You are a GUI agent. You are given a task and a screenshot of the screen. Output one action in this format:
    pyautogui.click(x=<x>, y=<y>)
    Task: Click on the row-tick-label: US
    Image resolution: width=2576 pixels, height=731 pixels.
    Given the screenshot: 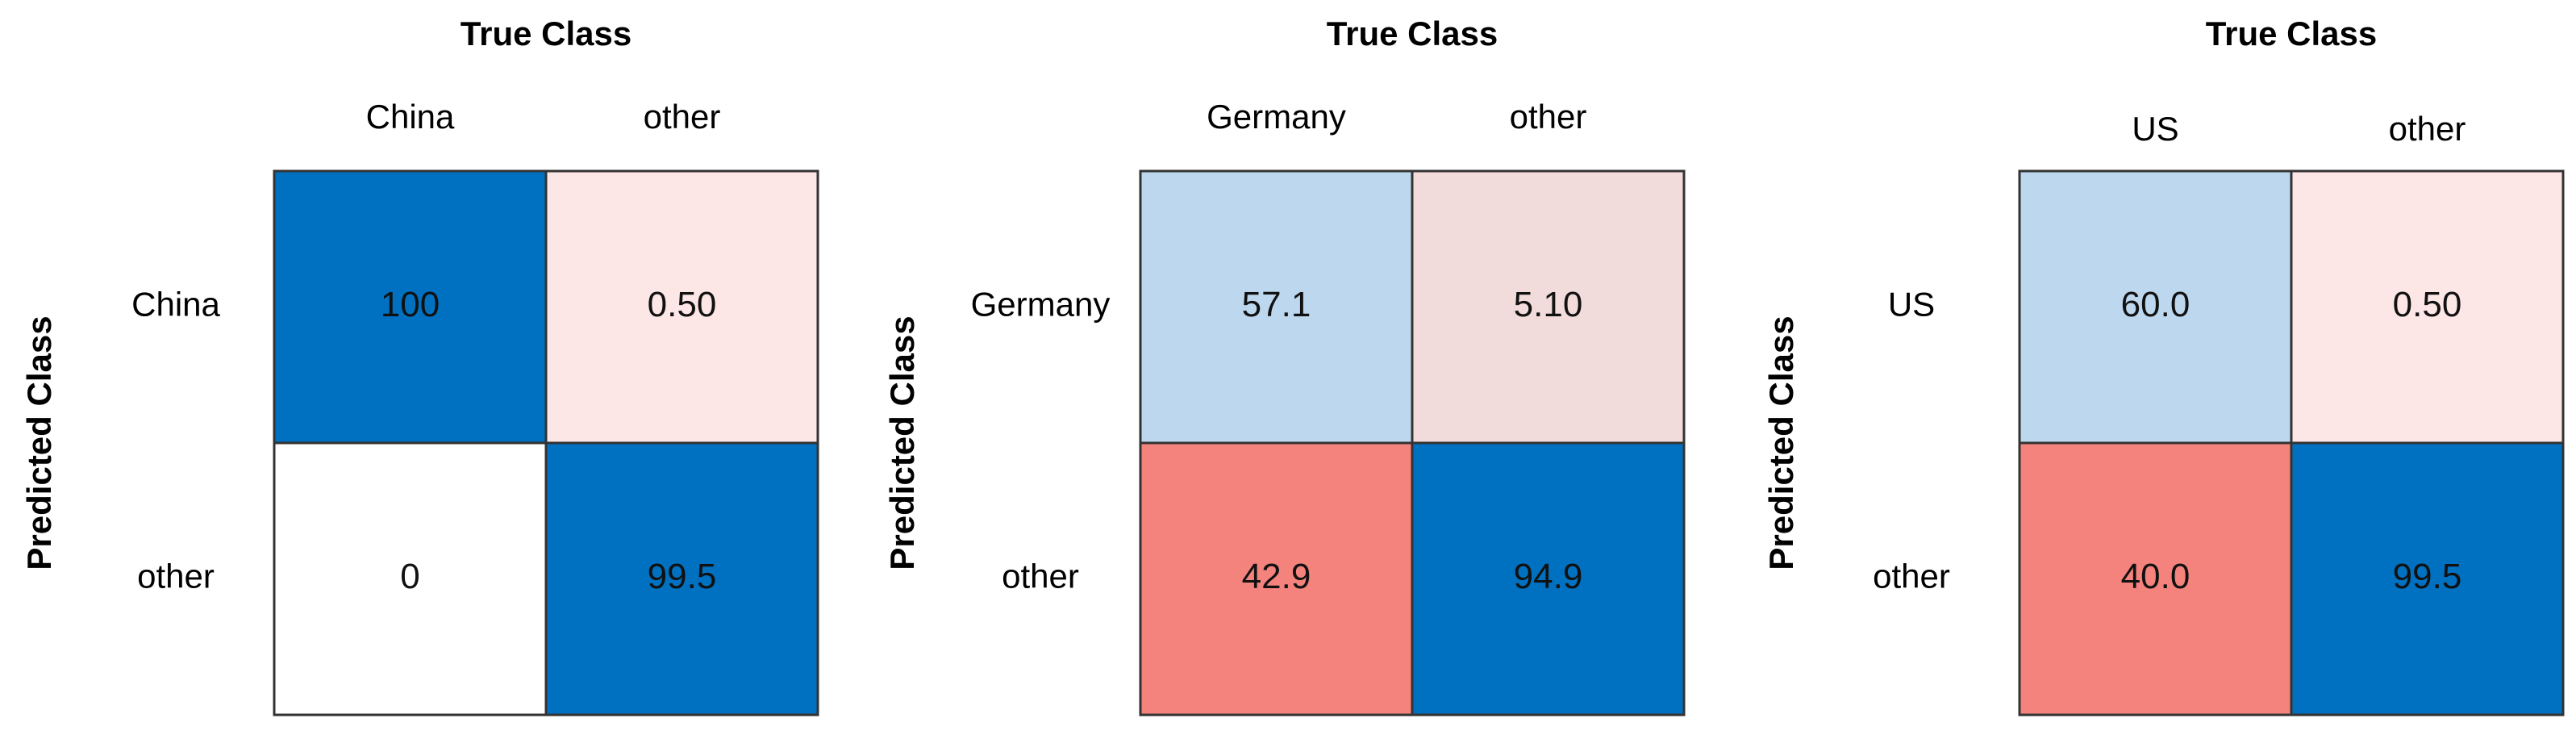 What is the action you would take?
    pyautogui.click(x=1911, y=305)
    